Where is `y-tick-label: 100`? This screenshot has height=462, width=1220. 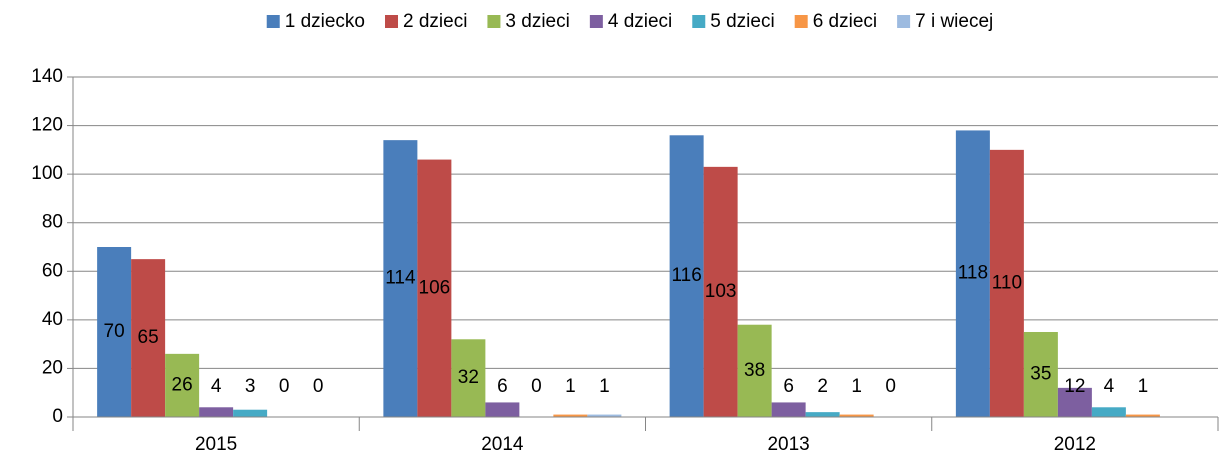
y-tick-label: 100 is located at coordinates (47, 173).